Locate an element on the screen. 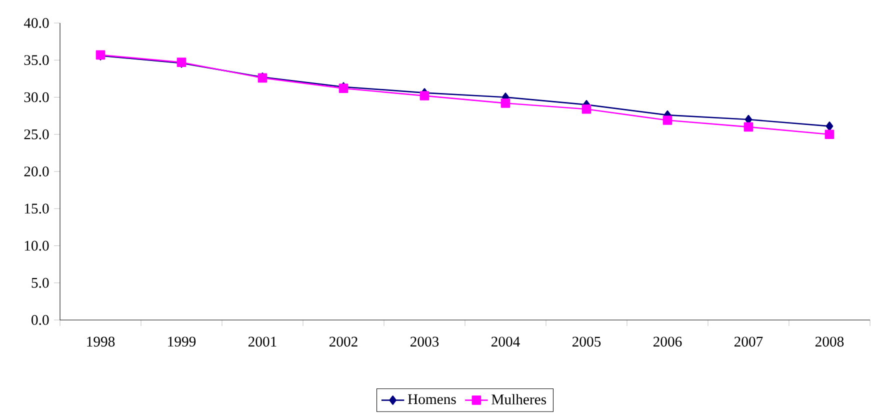 The width and height of the screenshot is (871, 414). x-tick-label: 2007 is located at coordinates (748, 341).